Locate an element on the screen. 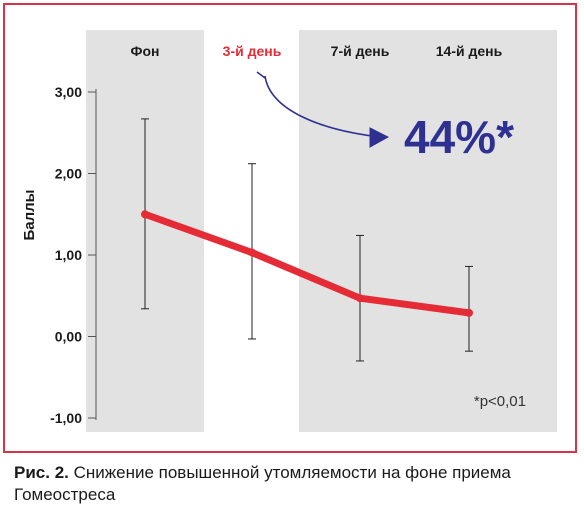 Image resolution: width=584 pixels, height=526 pixels. y-axis: 3,00 2,00 1,00 0,00 -1,00 is located at coordinates (73, 255).